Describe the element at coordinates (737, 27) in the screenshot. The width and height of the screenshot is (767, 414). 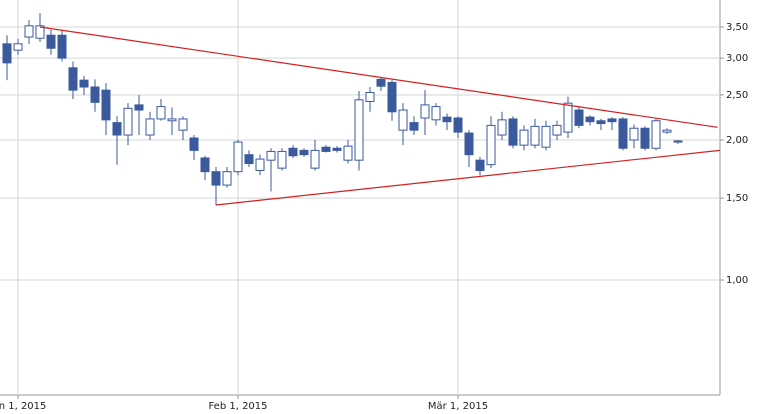
I see `y-tick-label: 3,50` at that location.